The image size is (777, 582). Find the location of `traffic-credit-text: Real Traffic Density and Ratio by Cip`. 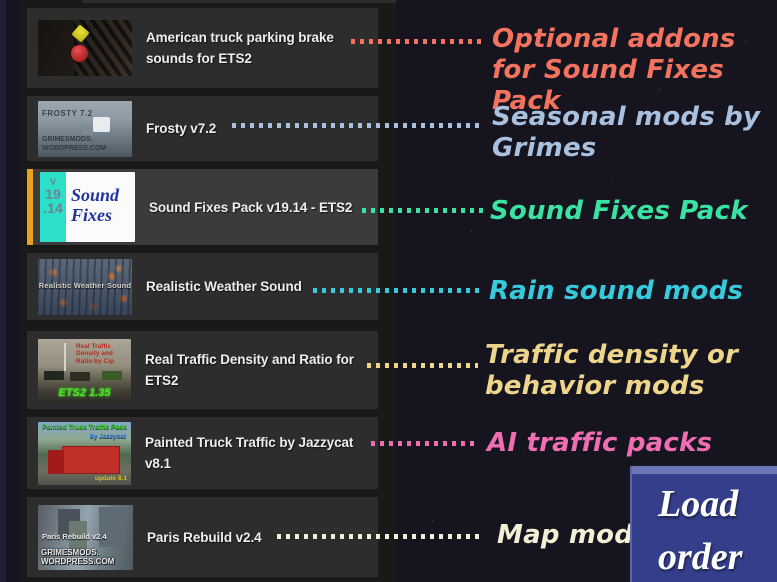

traffic-credit-text: Real Traffic Density and Ratio by Cip is located at coordinates (102, 354).